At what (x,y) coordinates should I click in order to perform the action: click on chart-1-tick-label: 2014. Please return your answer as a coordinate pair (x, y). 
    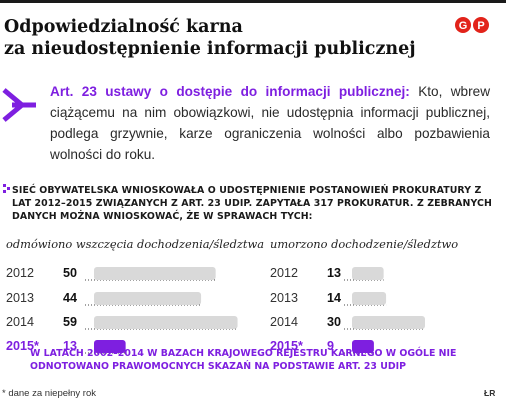
    Looking at the image, I should click on (20, 322).